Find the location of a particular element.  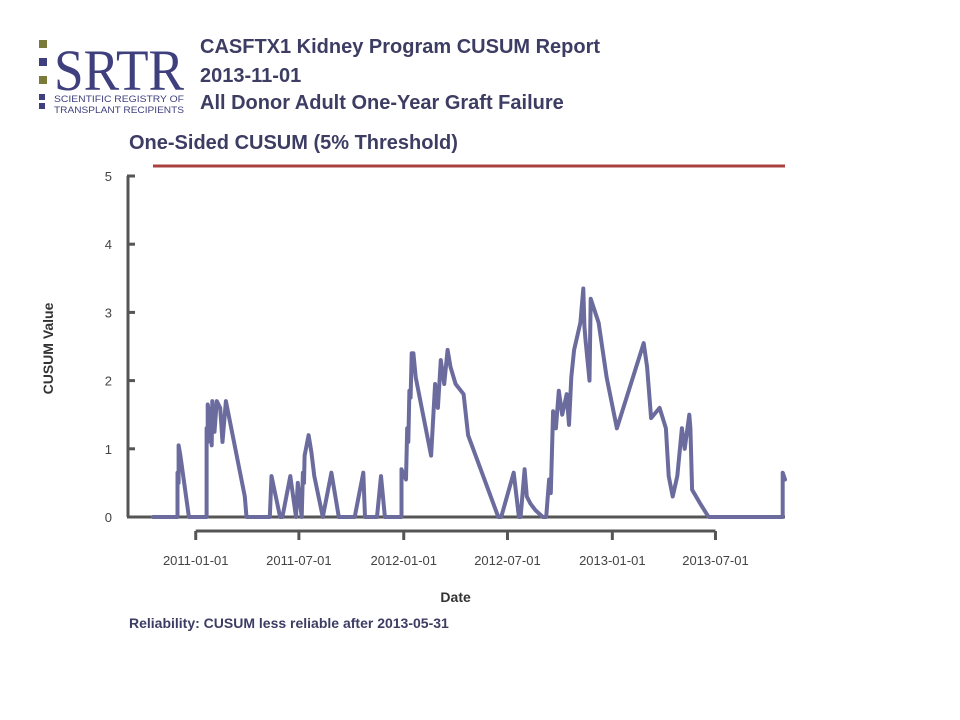

logo-square-blue is located at coordinates (43, 62).